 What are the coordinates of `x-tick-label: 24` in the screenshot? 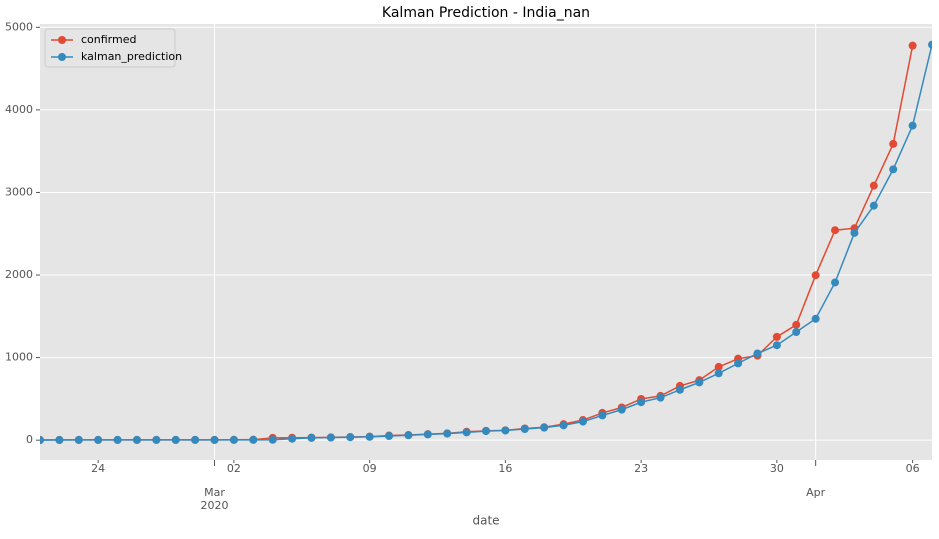 It's located at (98, 468).